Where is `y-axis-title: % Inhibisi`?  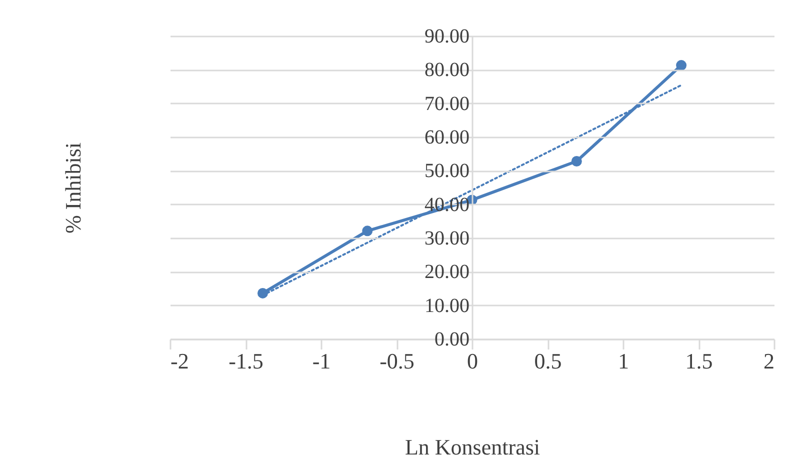 y-axis-title: % Inhibisi is located at coordinates (73, 188).